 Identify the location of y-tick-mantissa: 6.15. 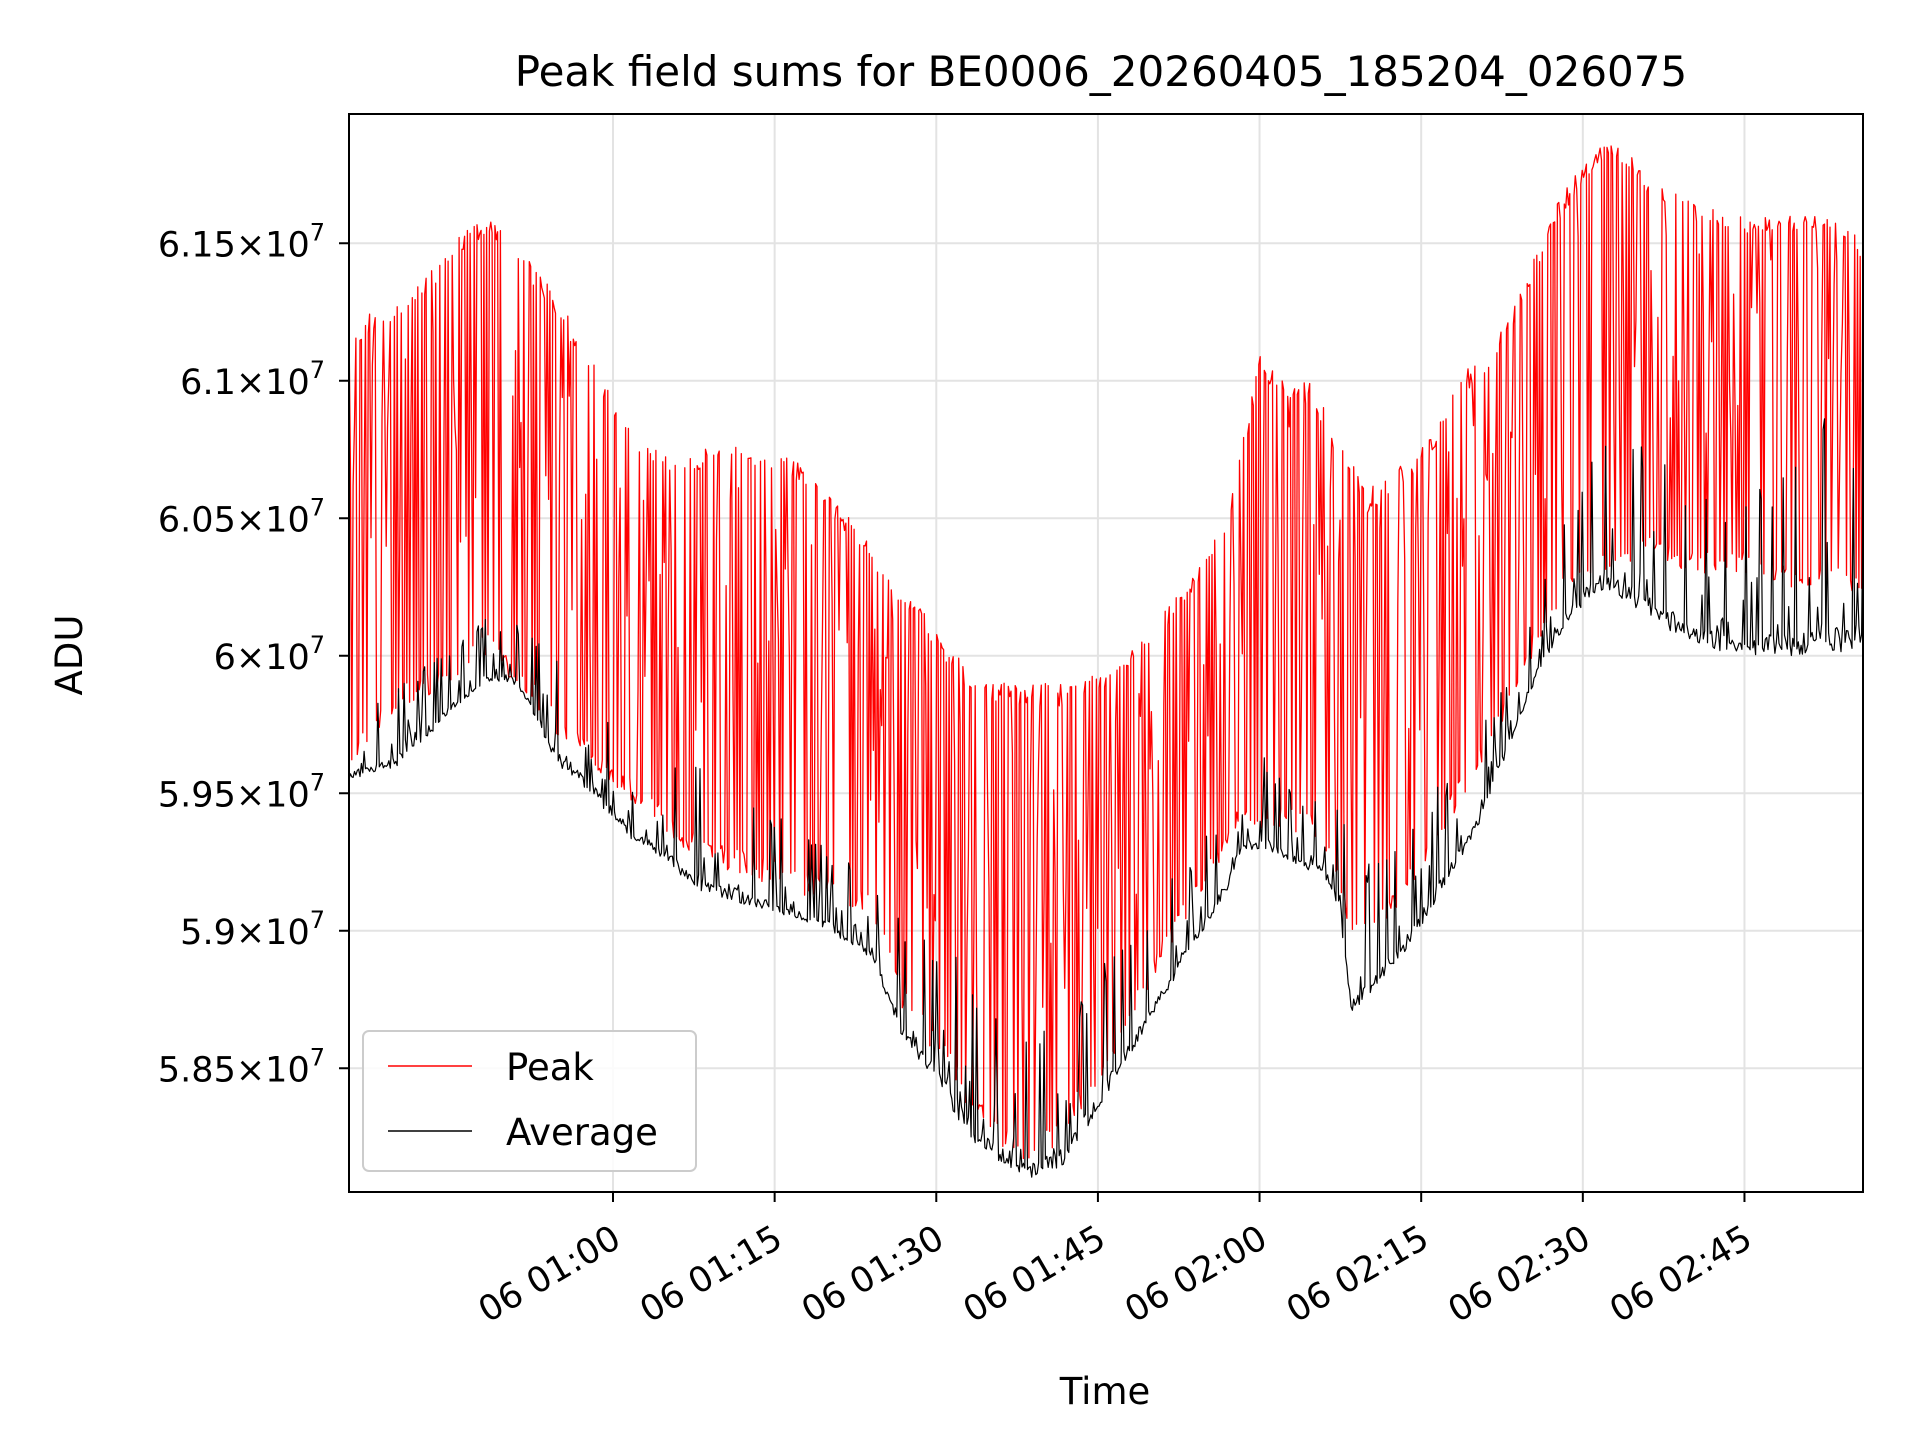
(197, 245).